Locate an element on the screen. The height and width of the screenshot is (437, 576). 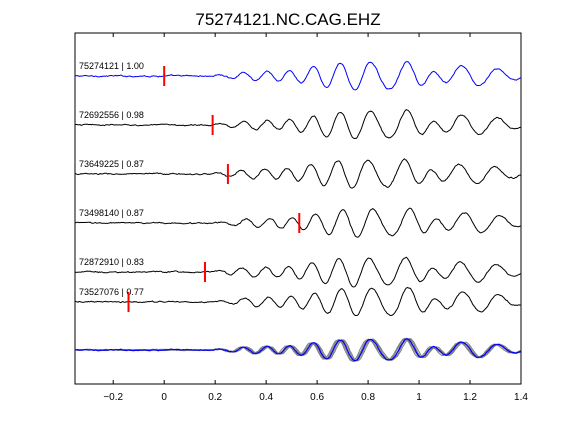
trace-label: 73649225 | 0.87 is located at coordinates (111, 164).